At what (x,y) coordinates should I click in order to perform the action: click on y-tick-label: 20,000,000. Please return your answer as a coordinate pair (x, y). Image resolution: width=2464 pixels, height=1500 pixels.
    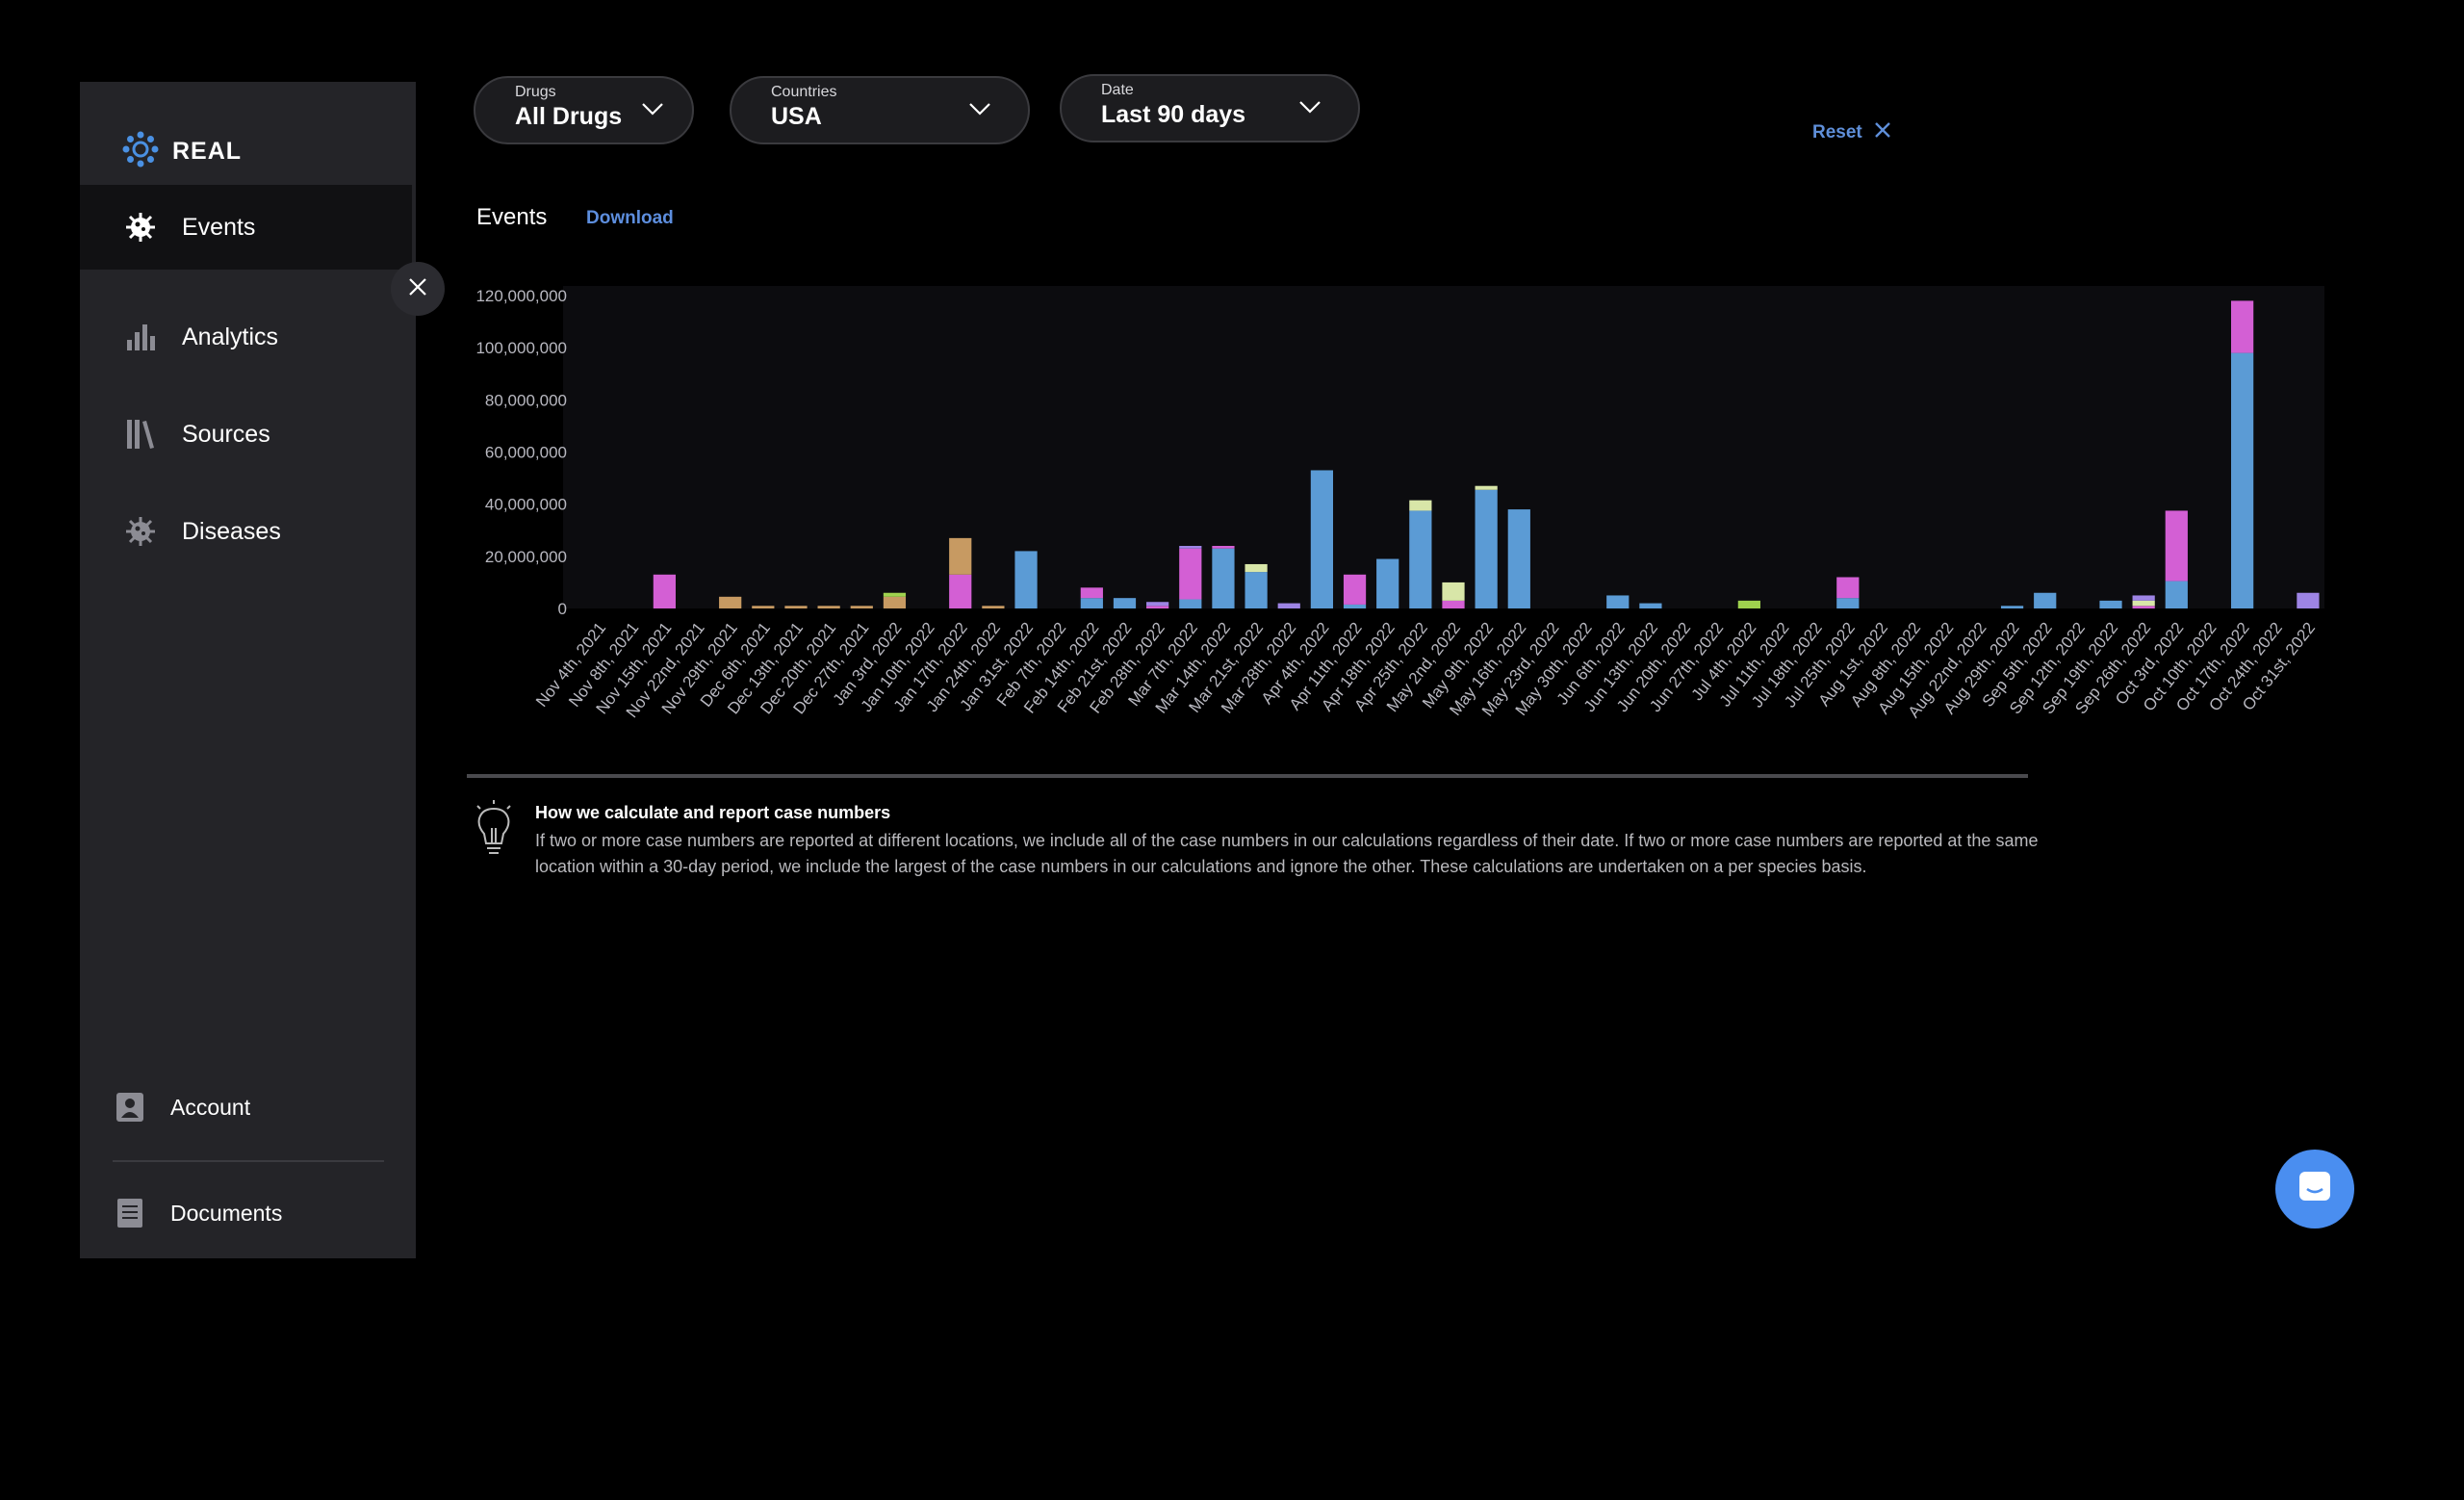
    Looking at the image, I should click on (526, 557).